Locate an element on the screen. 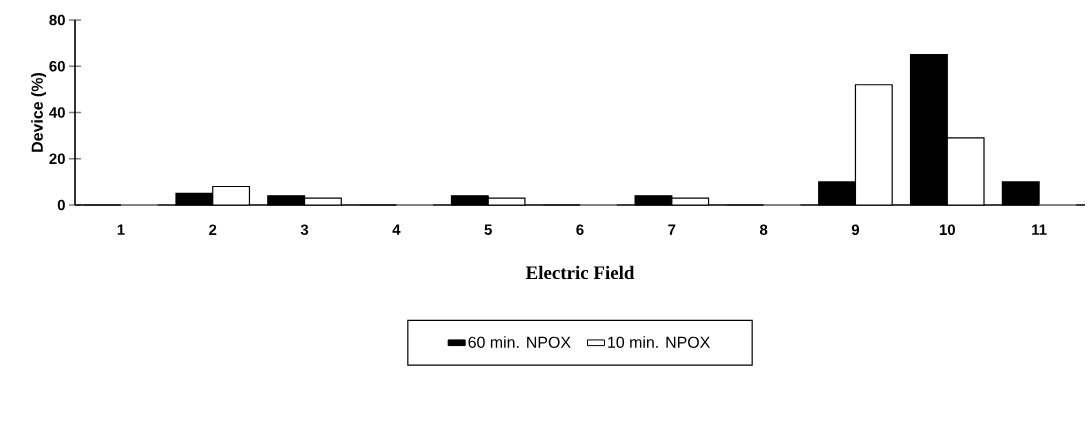 The image size is (1090, 425). y-tick-label: 80 is located at coordinates (57, 20).